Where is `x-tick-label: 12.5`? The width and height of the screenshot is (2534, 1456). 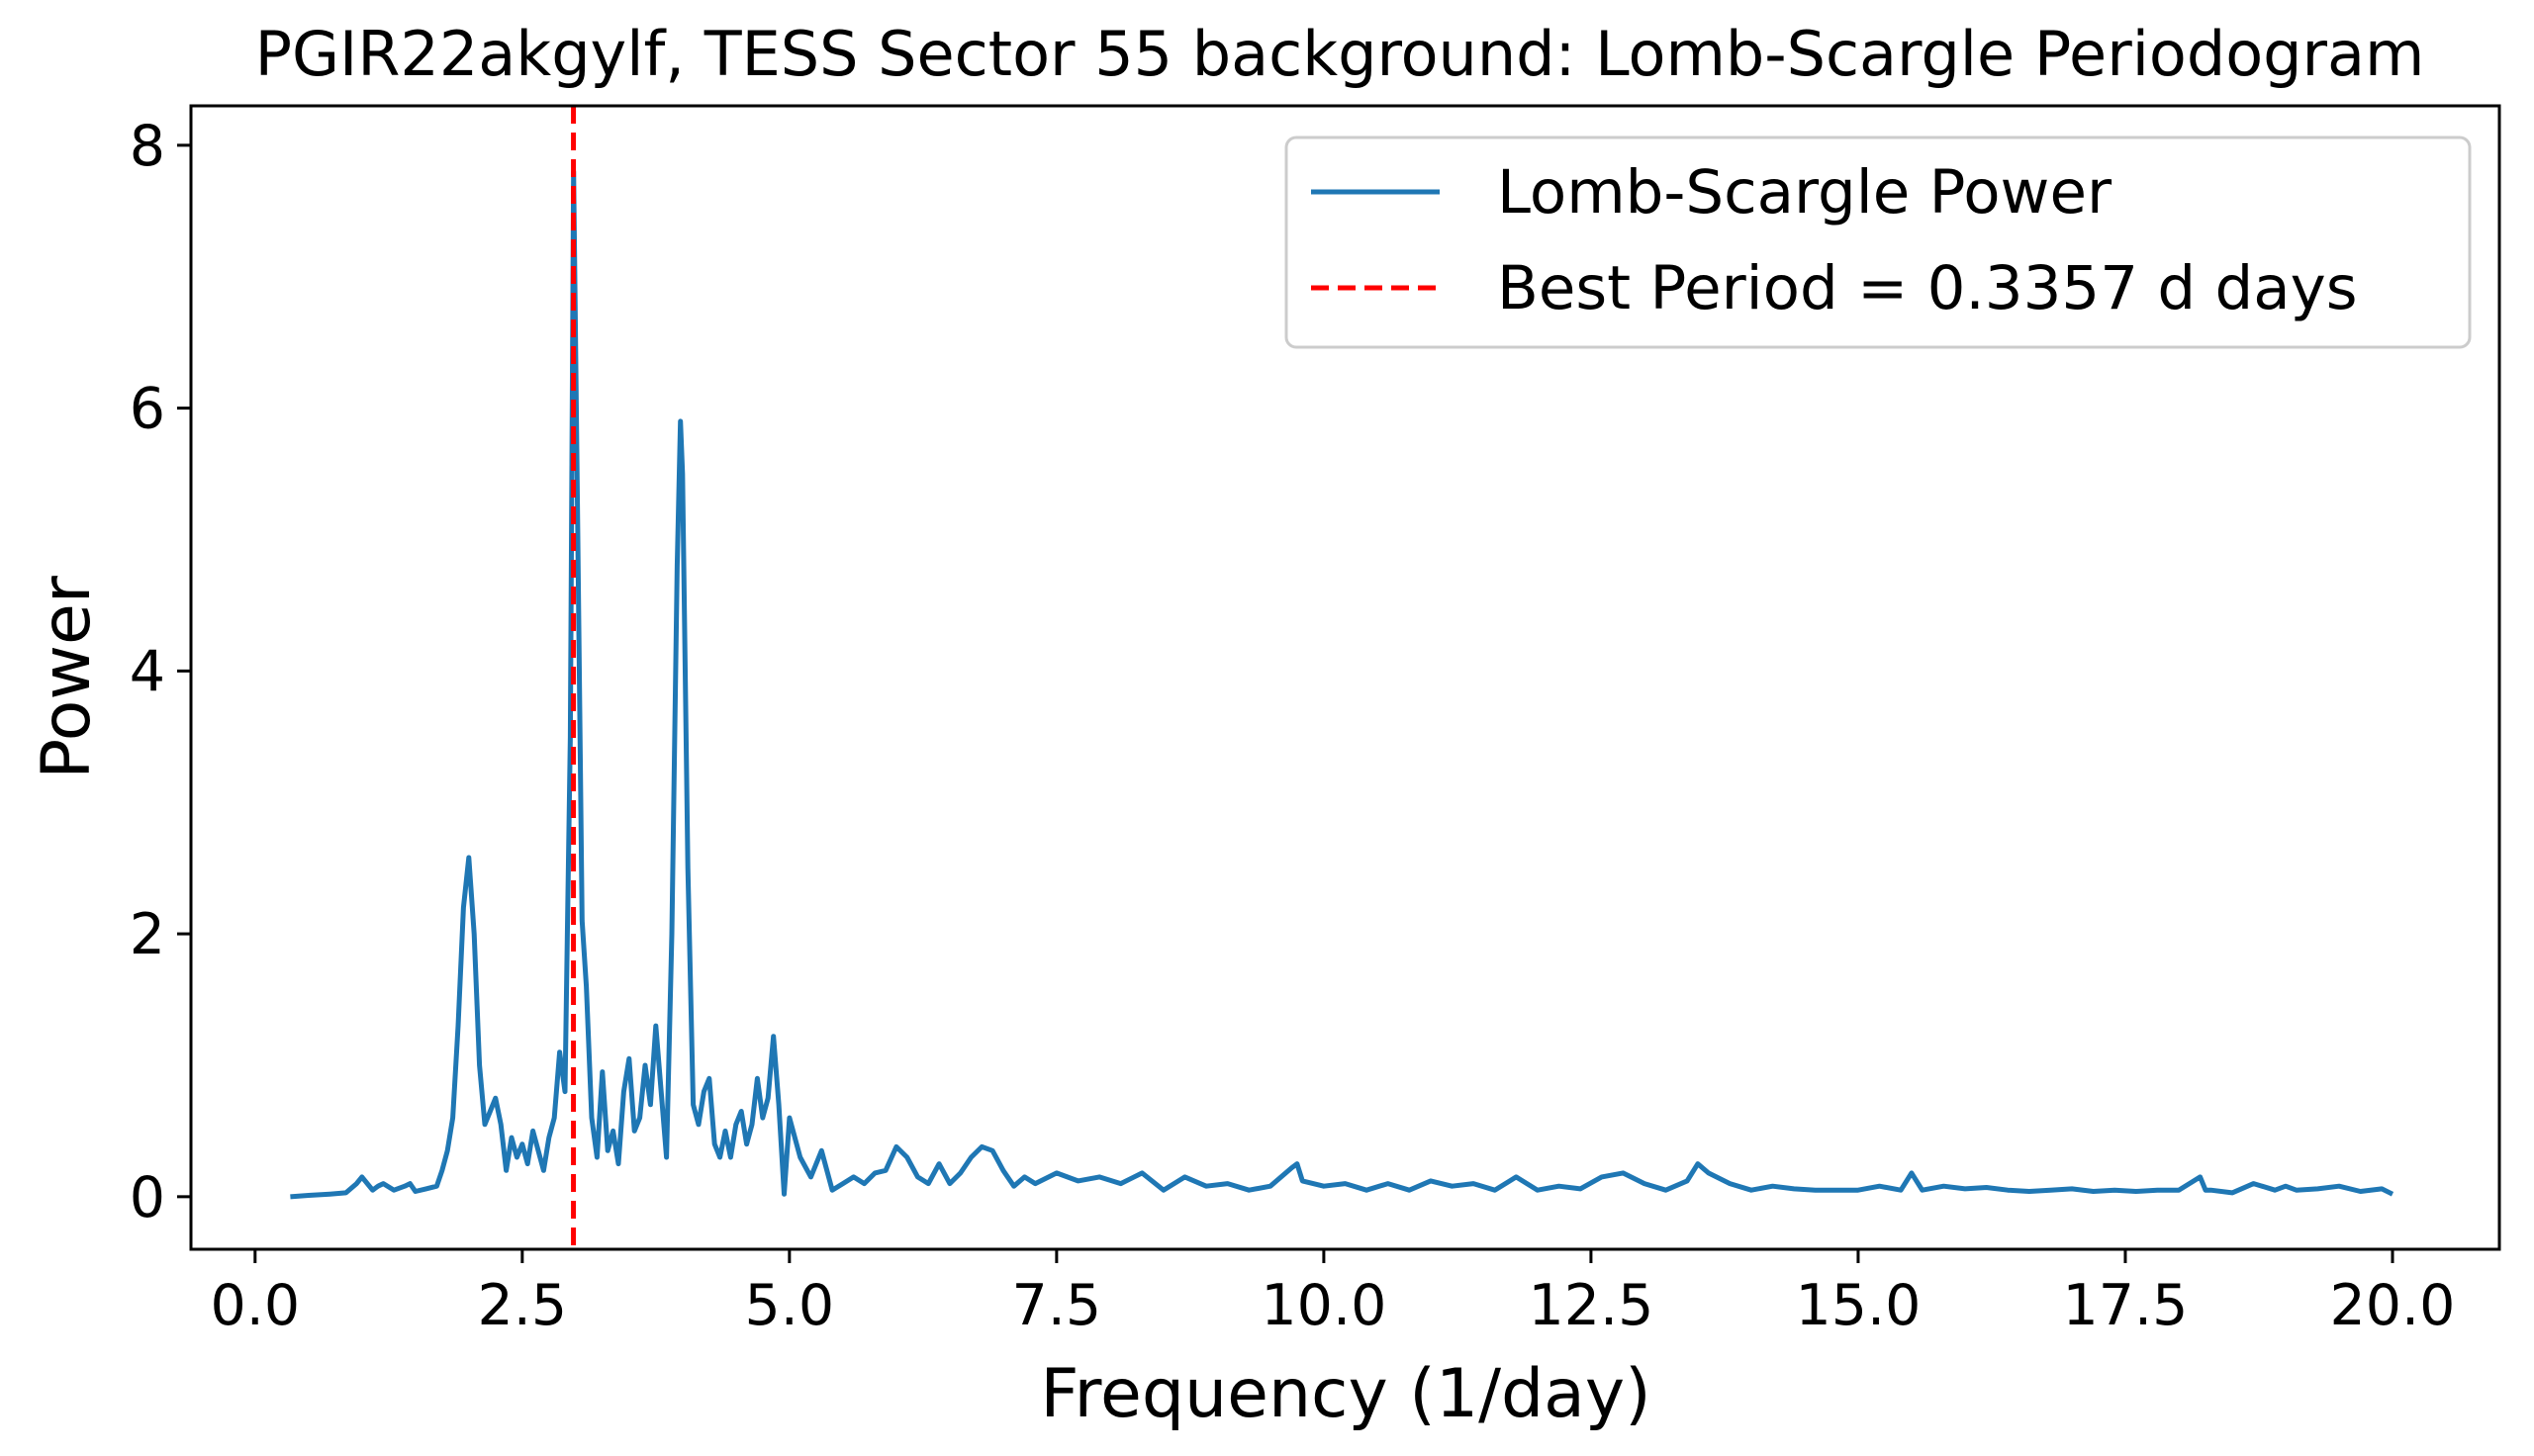
x-tick-label: 12.5 is located at coordinates (1591, 1305).